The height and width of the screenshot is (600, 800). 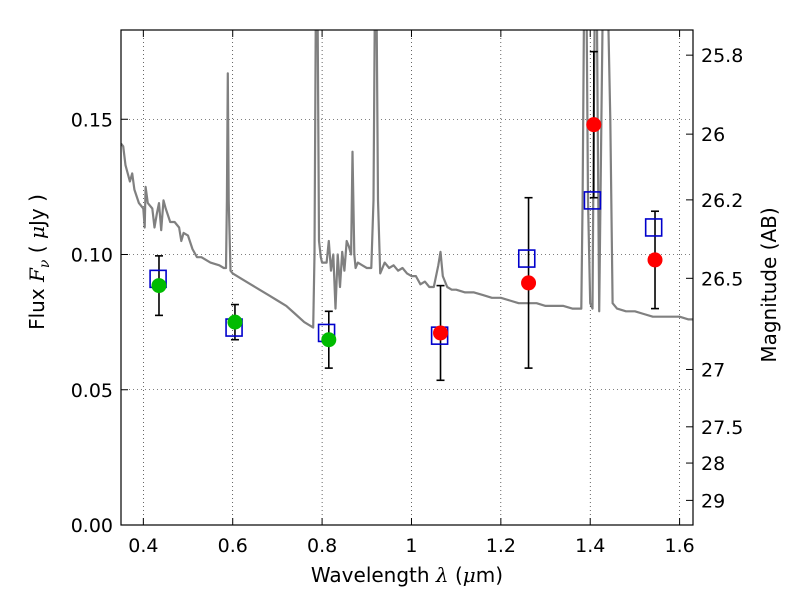 I want to click on y2-tick-label: 25.8, so click(x=722, y=56).